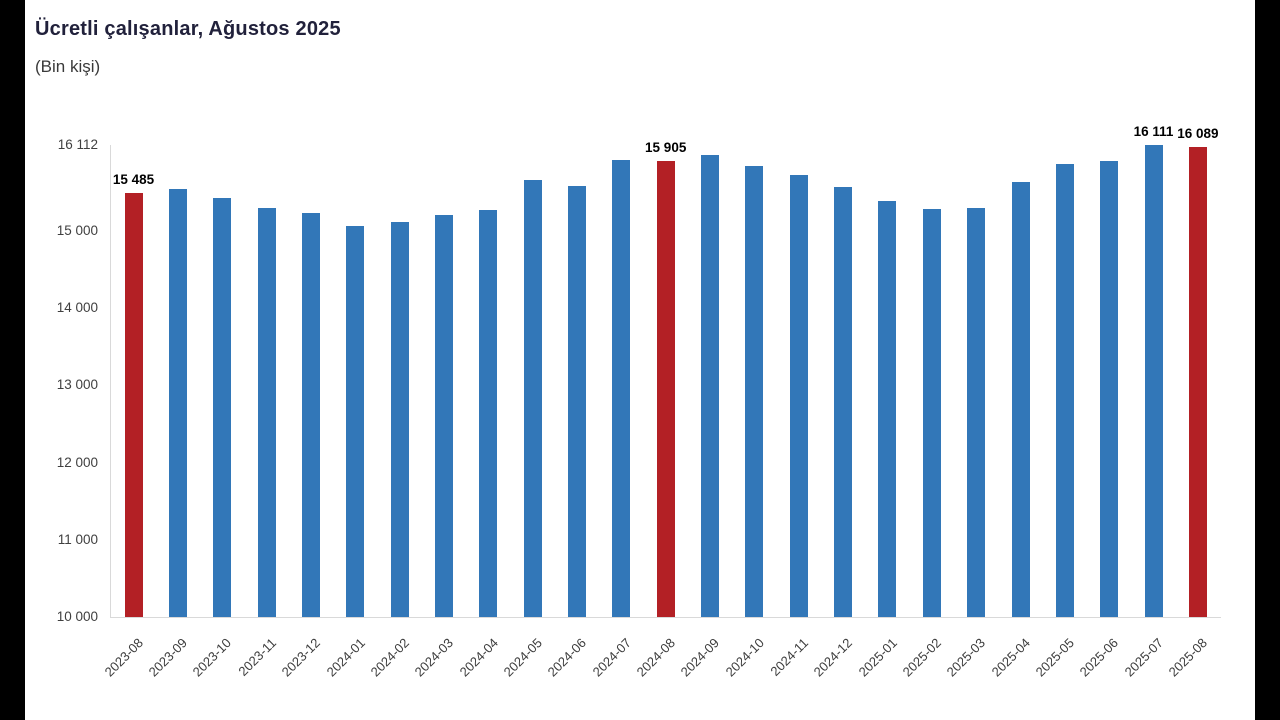  I want to click on x-tick-label-2024-09: 2024-09, so click(700, 657).